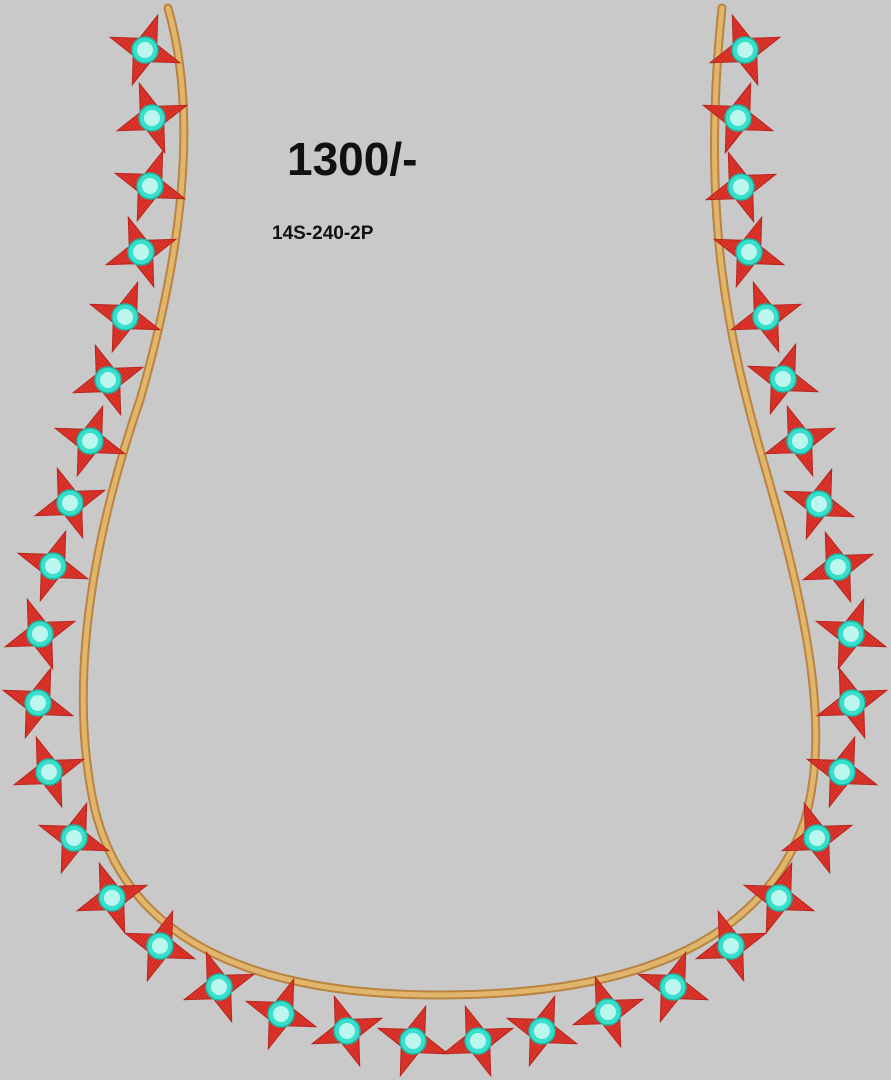 The image size is (891, 1080). What do you see at coordinates (323, 233) in the screenshot?
I see `design-code-label: 14S-240-2P` at bounding box center [323, 233].